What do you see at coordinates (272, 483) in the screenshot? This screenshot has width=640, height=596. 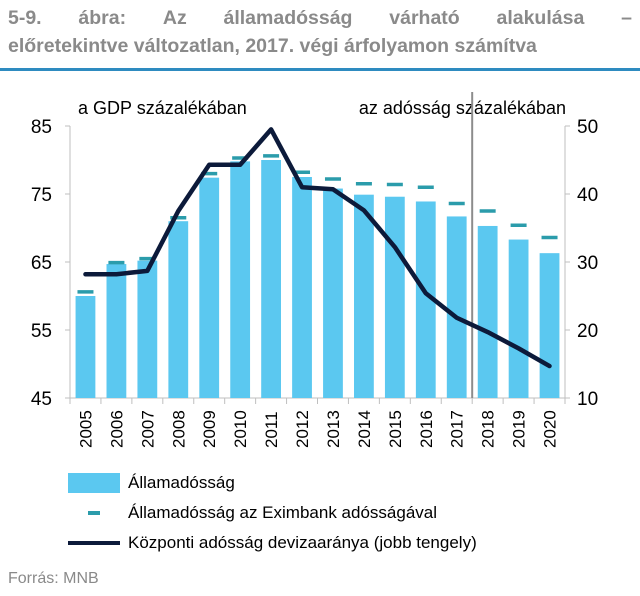 I see `legend-item-bar: Államadósság` at bounding box center [272, 483].